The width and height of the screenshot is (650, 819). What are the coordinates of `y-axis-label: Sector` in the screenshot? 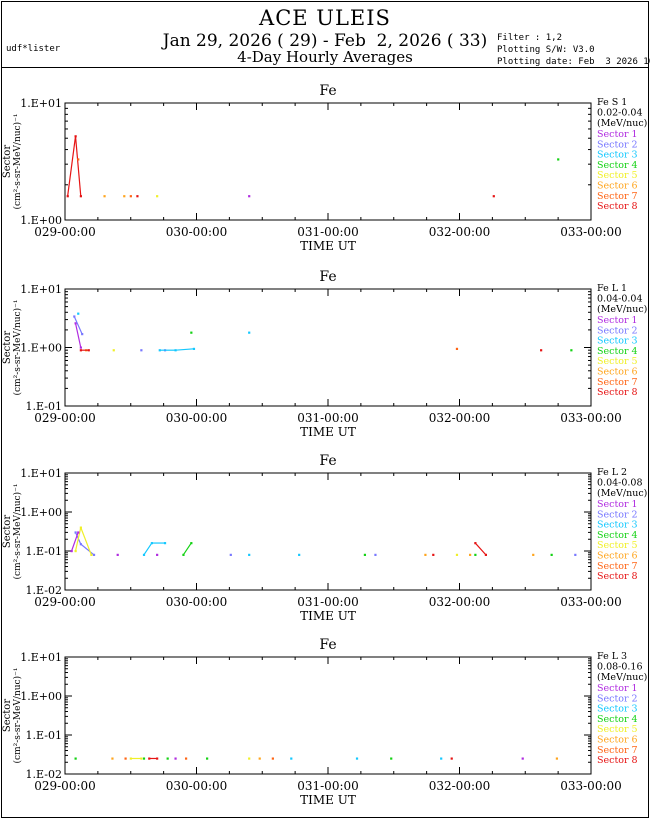 It's located at (7, 347).